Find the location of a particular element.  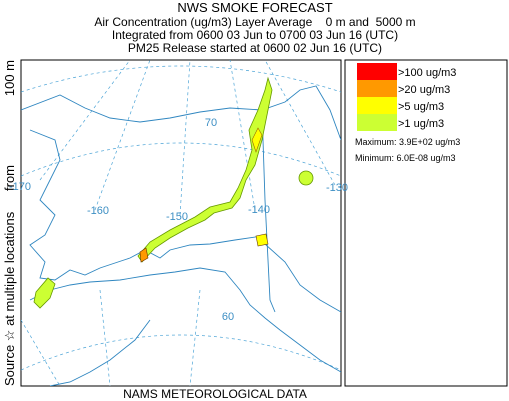

border is located at coordinates (268, 211).